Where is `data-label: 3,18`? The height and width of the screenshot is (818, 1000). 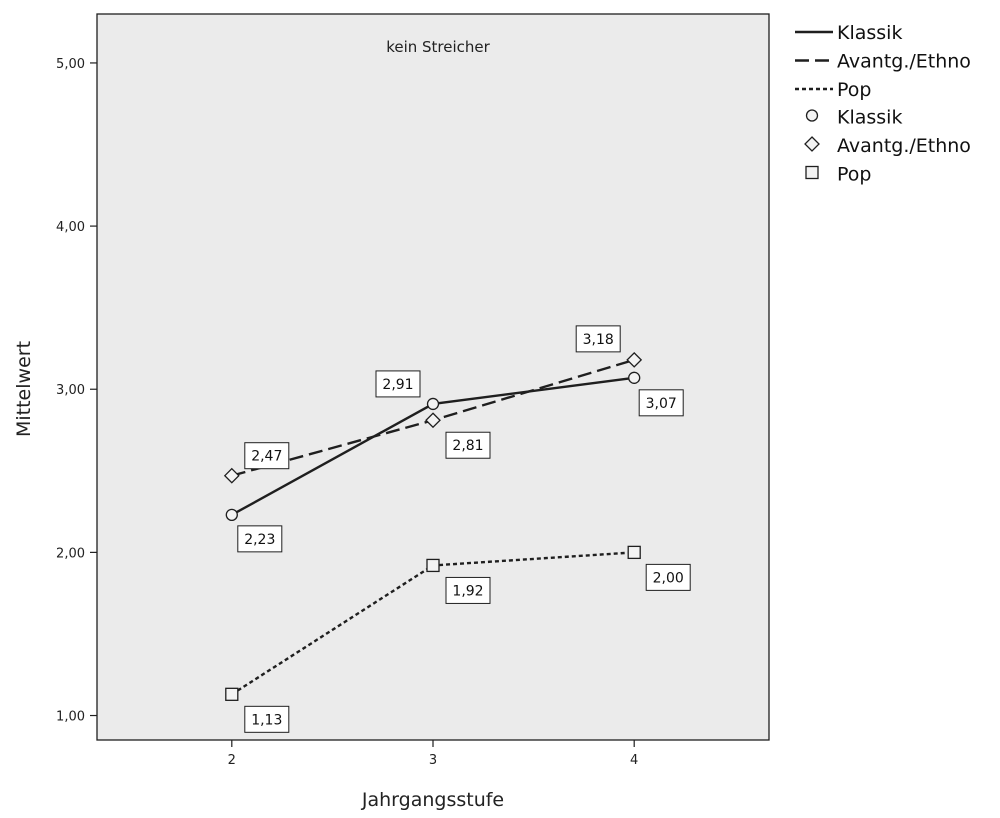
data-label: 3,18 is located at coordinates (598, 340).